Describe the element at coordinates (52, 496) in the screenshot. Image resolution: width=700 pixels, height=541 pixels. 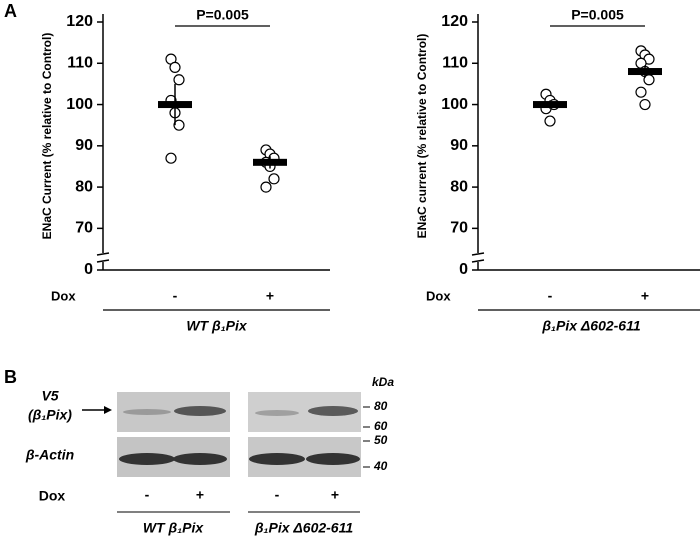
I see `dox-label: Dox` at that location.